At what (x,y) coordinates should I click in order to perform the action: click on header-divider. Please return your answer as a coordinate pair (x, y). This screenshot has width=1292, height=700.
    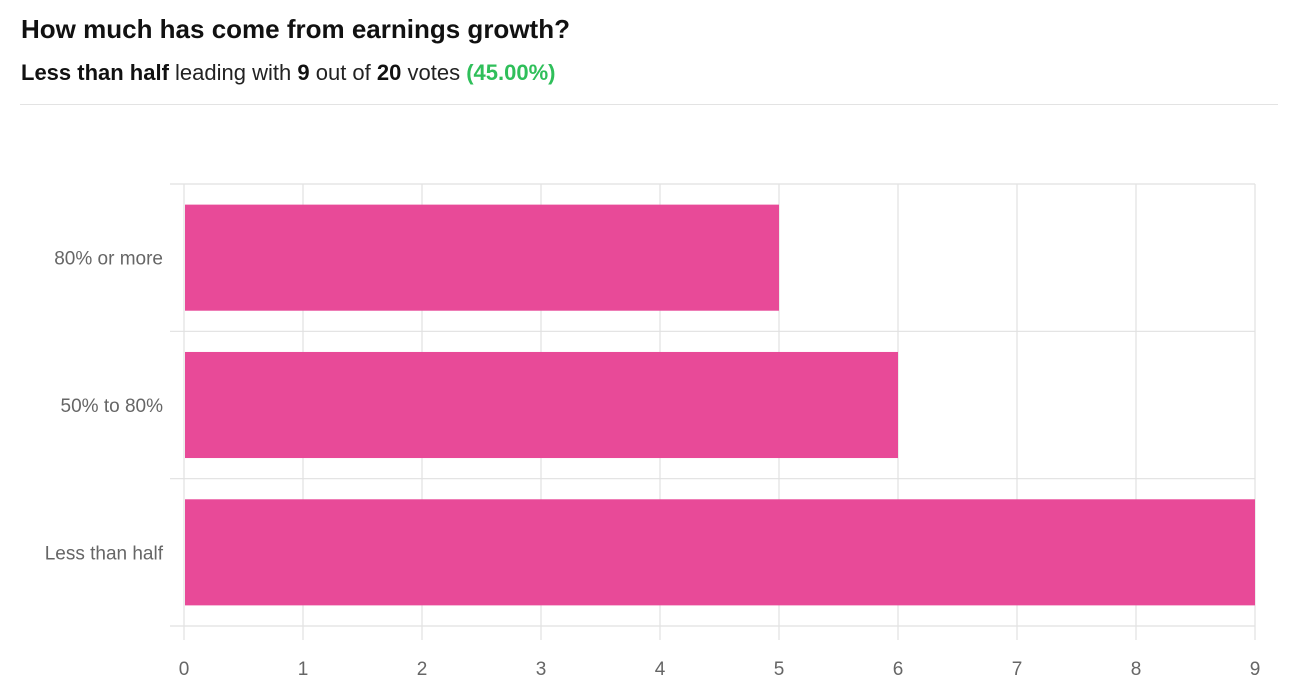
    Looking at the image, I should click on (649, 104).